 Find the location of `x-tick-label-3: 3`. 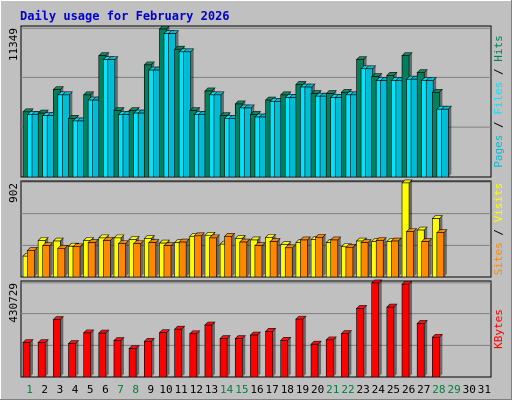

x-tick-label-3: 3 is located at coordinates (60, 389).